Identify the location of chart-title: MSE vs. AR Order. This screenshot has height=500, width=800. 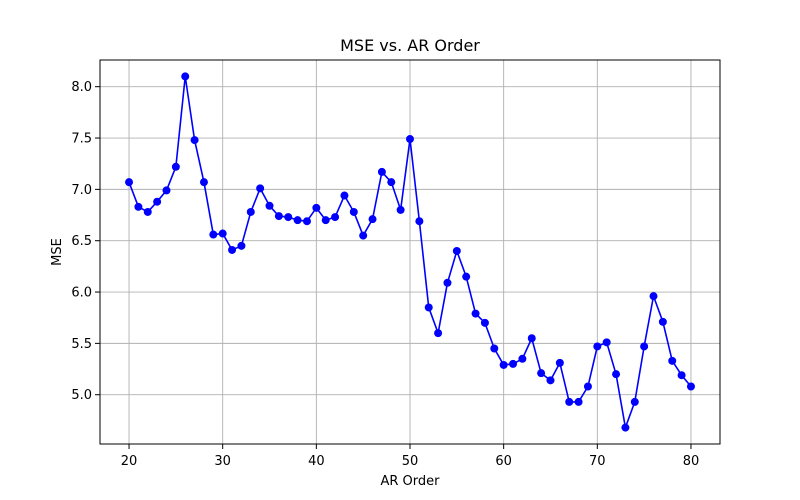
(410, 45).